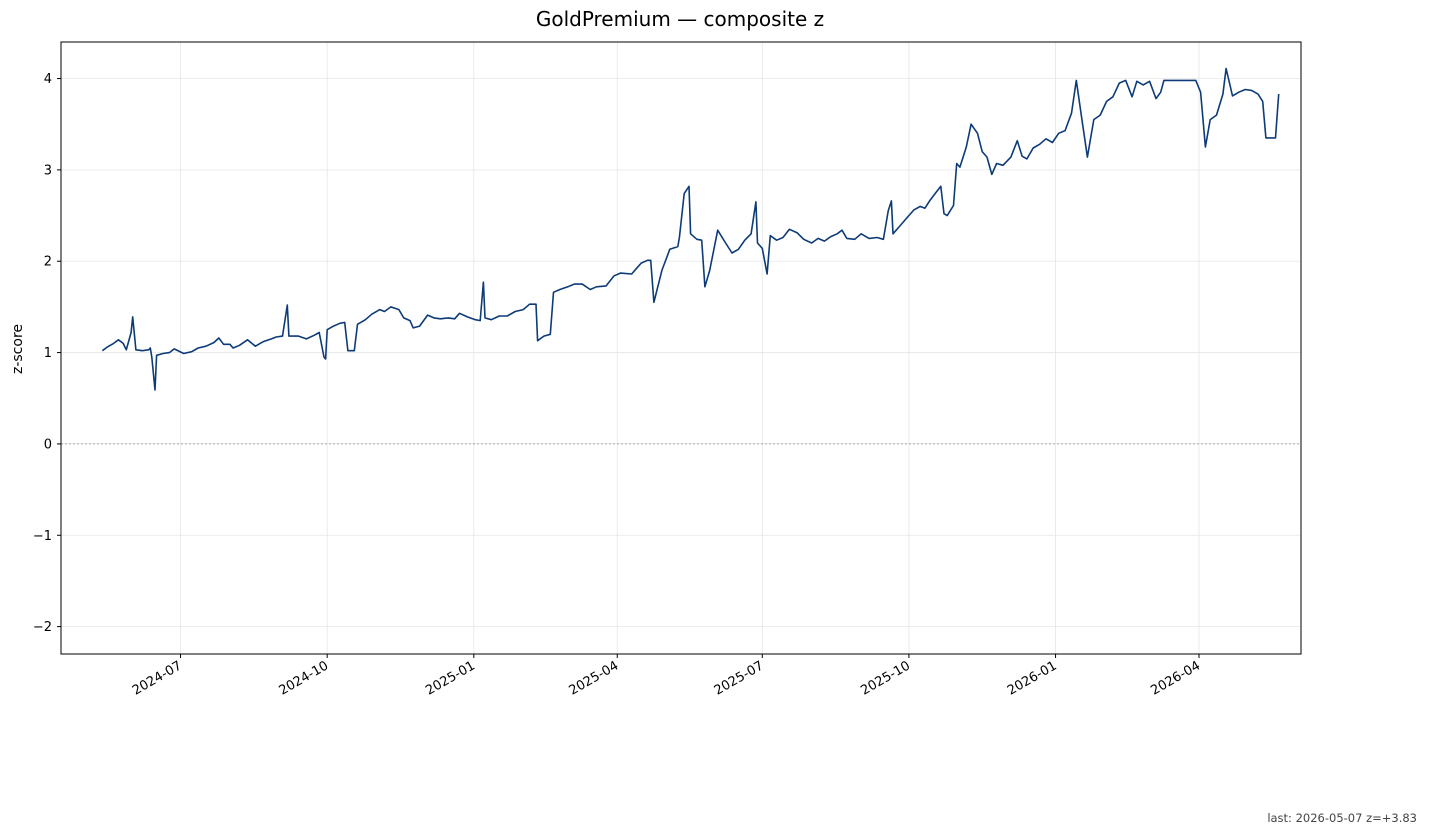  I want to click on y-tick-label: 1, so click(48, 353).